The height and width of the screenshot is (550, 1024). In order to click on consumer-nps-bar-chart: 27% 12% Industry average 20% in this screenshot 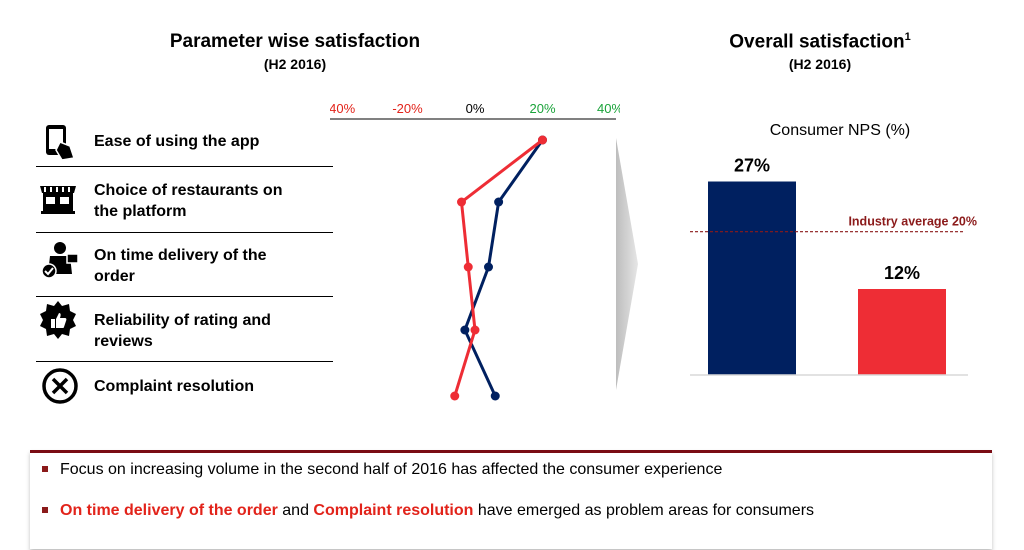, I will do `click(833, 266)`.